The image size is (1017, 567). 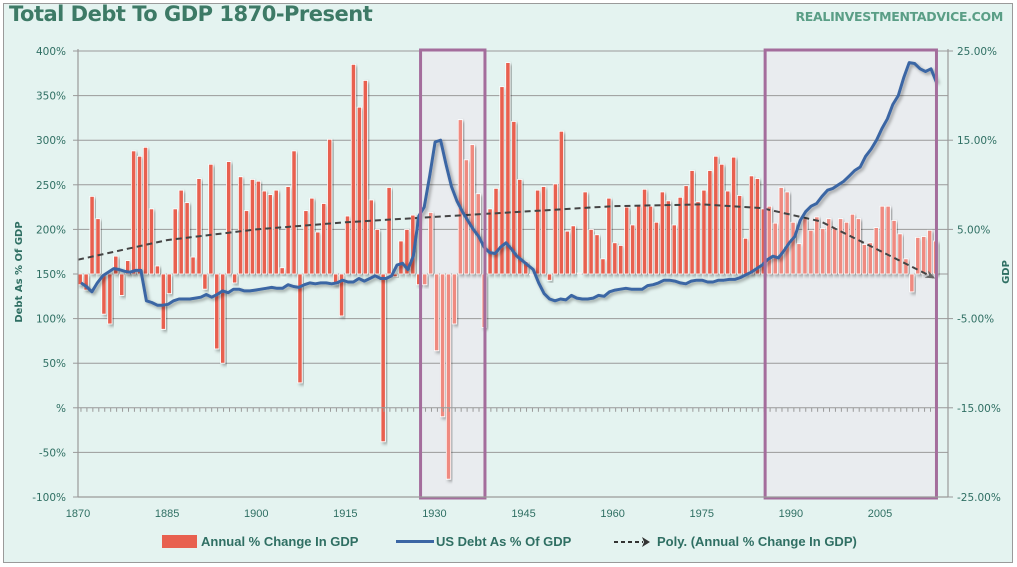 What do you see at coordinates (735, 541) in the screenshot?
I see `legend-item-poly: Poly. (Annual % Change In GDP)` at bounding box center [735, 541].